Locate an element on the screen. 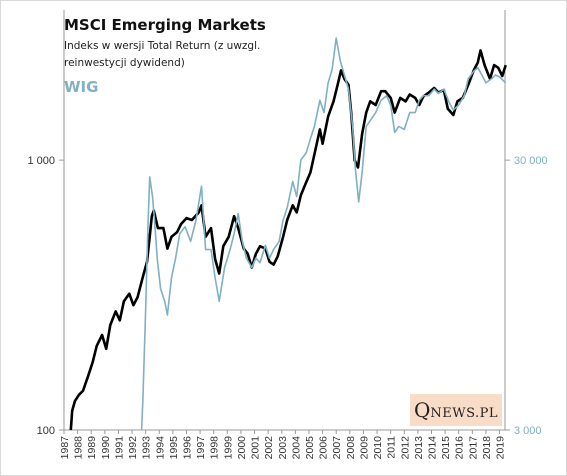 The height and width of the screenshot is (476, 567). x-tick-label: 1988 is located at coordinates (79, 448).